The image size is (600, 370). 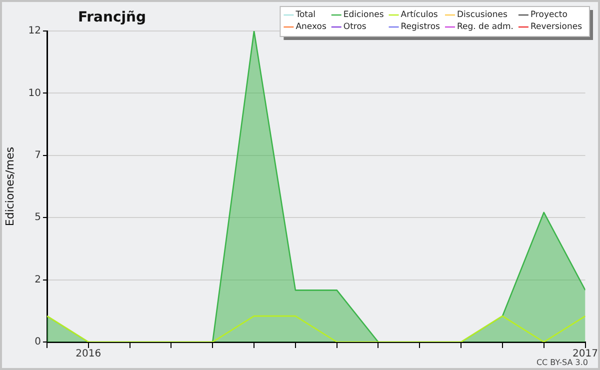 What do you see at coordinates (485, 27) in the screenshot?
I see `legend-label: Reg. de adm.` at bounding box center [485, 27].